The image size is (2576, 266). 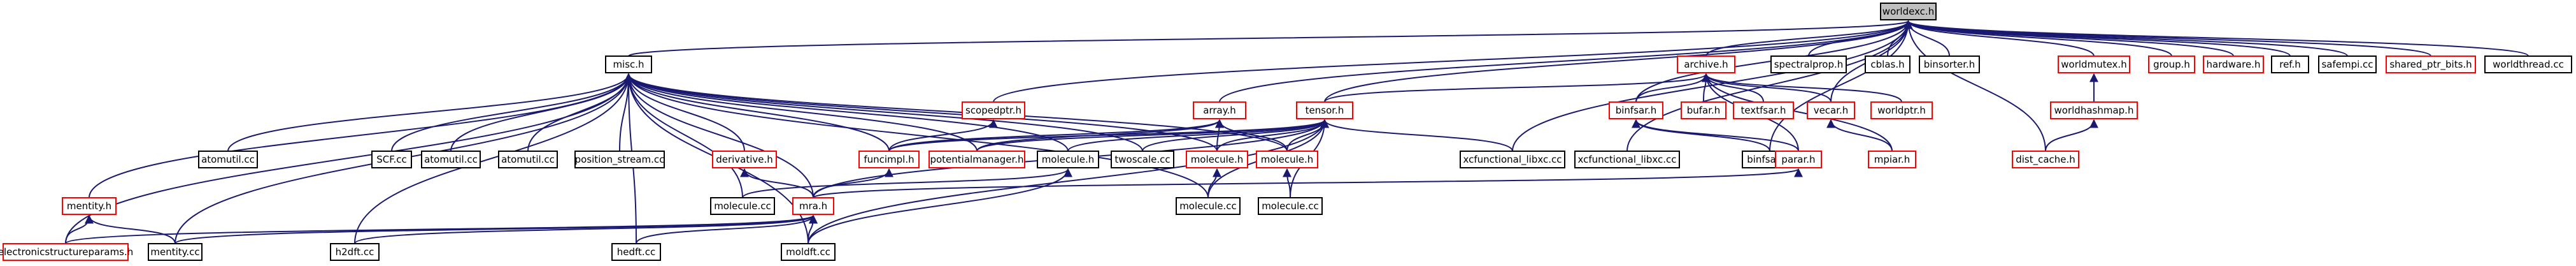 What do you see at coordinates (2528, 64) in the screenshot?
I see `node-worldthread-cc: worldthread.cc` at bounding box center [2528, 64].